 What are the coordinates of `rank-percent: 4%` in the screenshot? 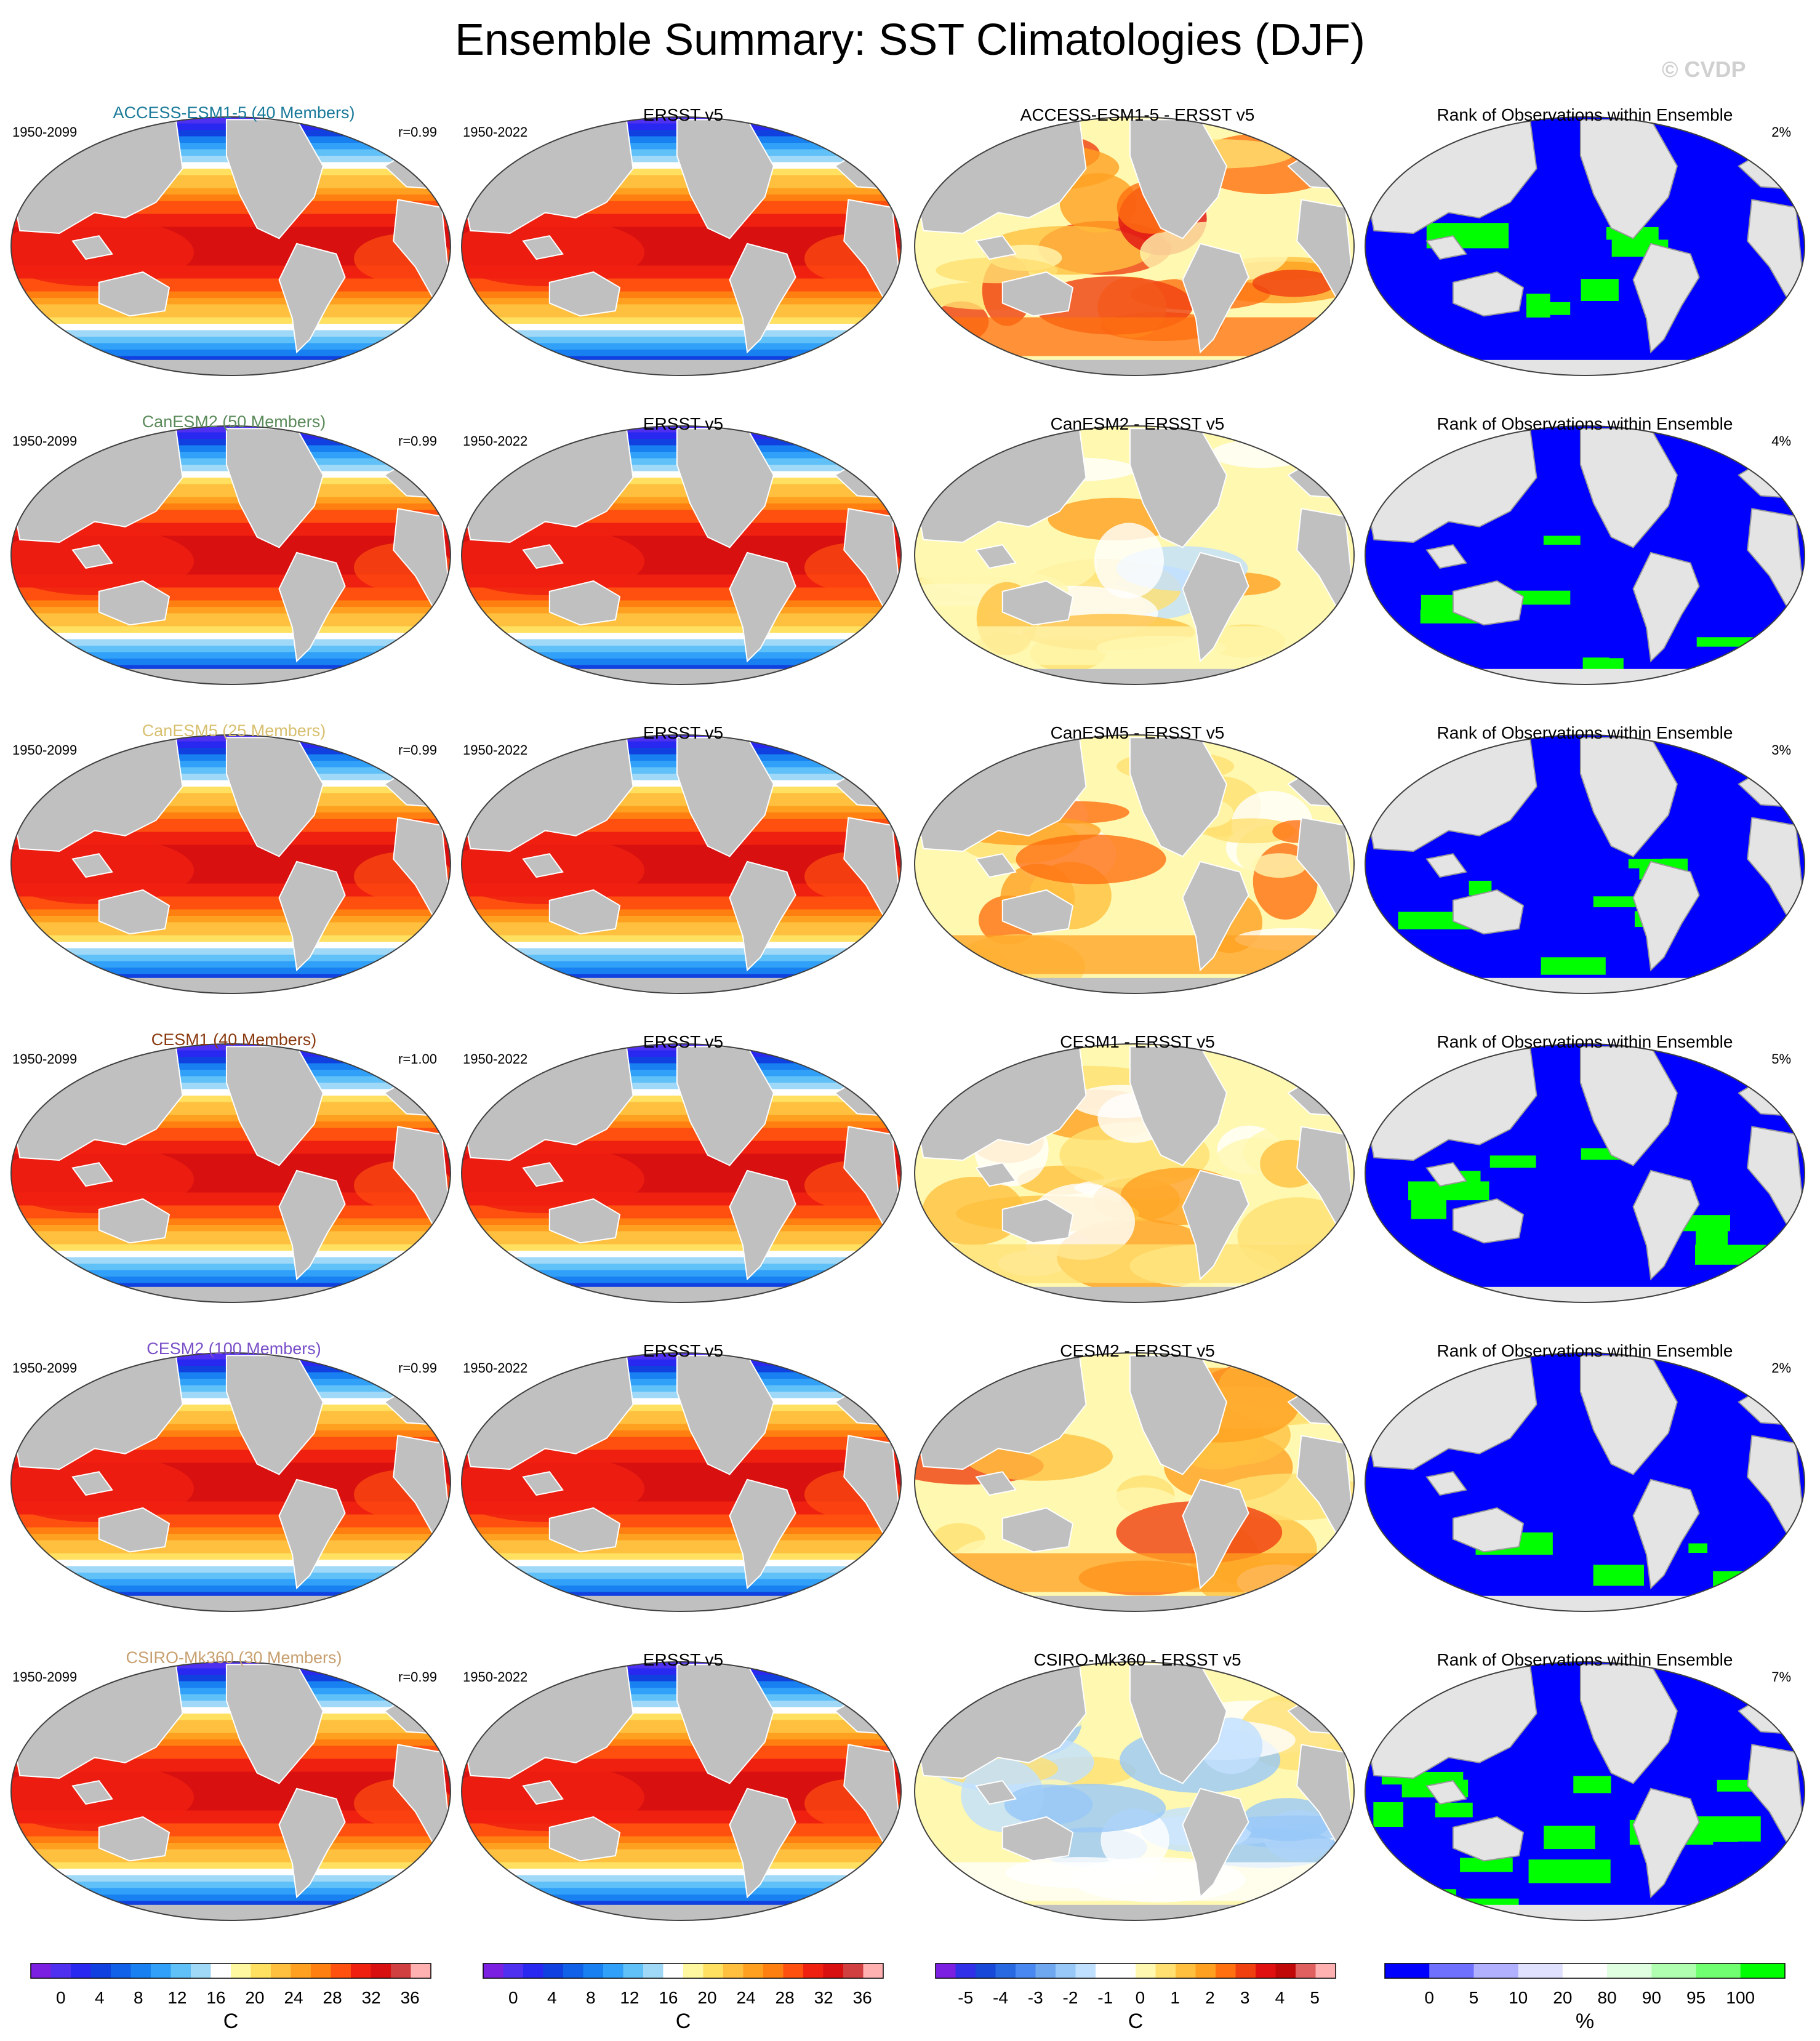 It's located at (1781, 441).